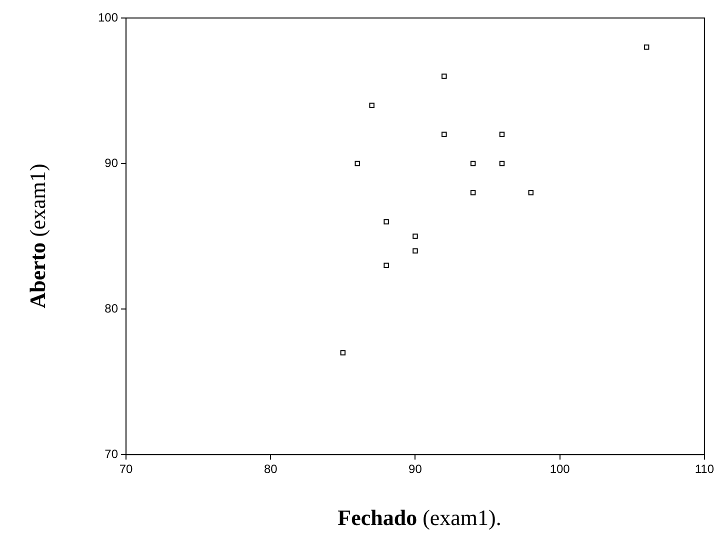  I want to click on y-tick-label: 100, so click(108, 17).